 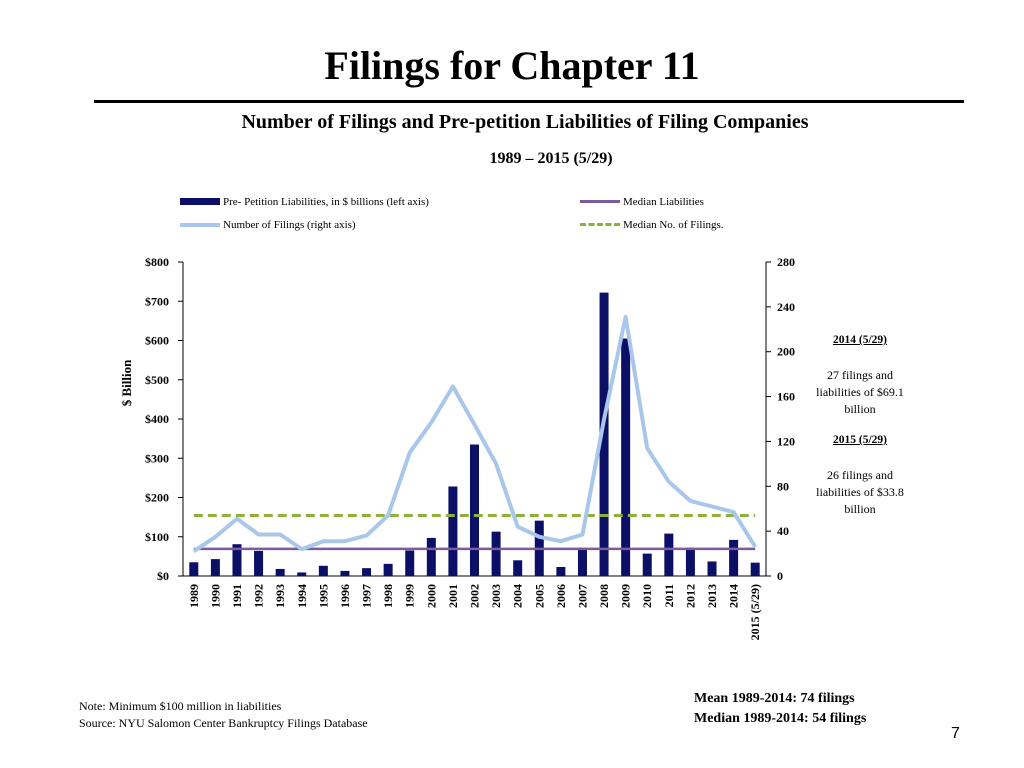 What do you see at coordinates (539, 596) in the screenshot?
I see `x-tick-label: 2005` at bounding box center [539, 596].